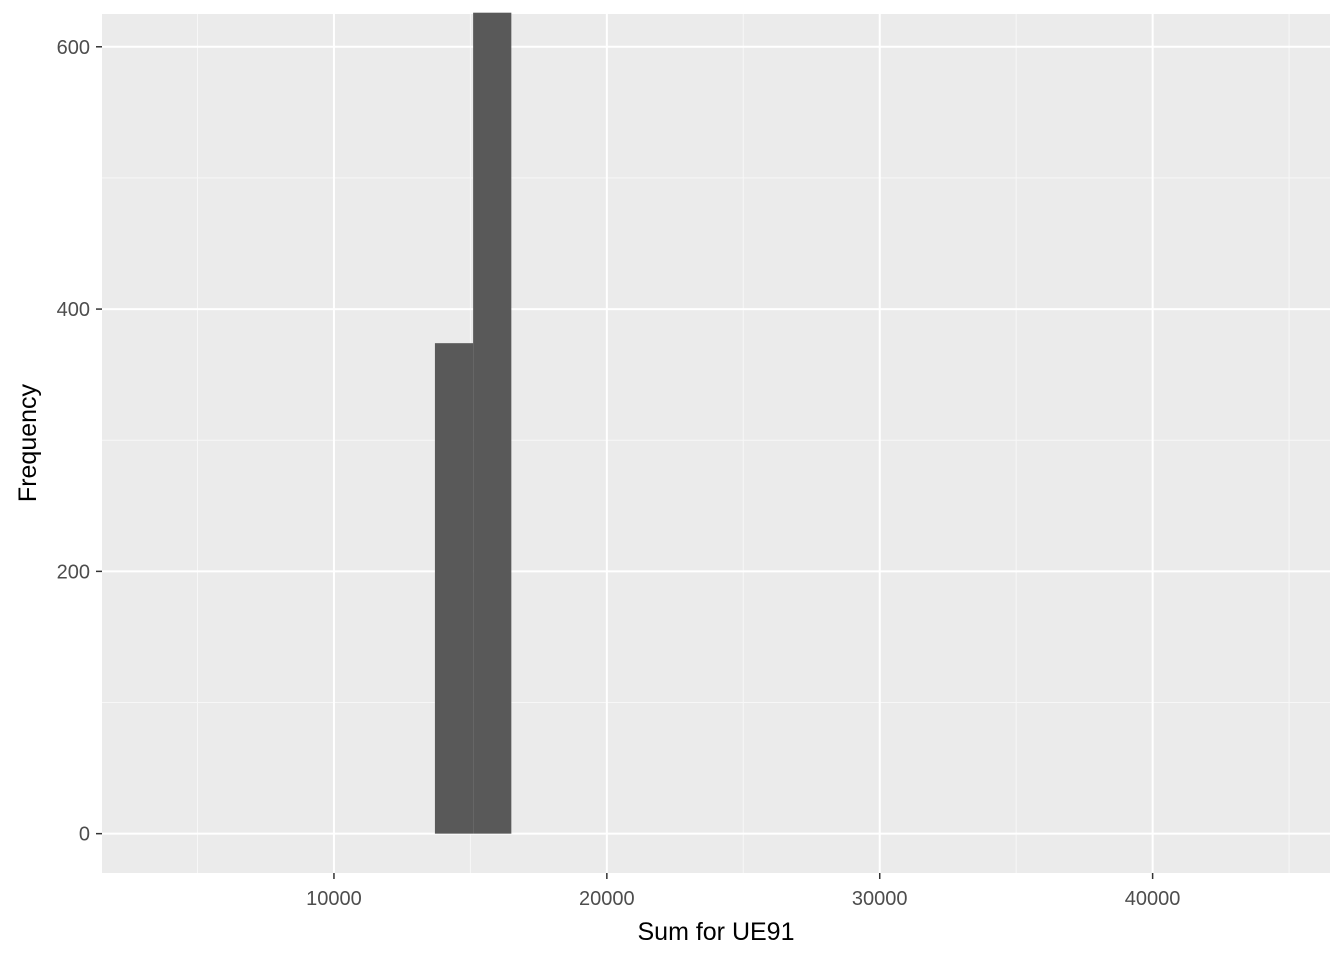 Image resolution: width=1344 pixels, height=960 pixels. Describe the element at coordinates (28, 442) in the screenshot. I see `y-axis-title: Frequency` at that location.